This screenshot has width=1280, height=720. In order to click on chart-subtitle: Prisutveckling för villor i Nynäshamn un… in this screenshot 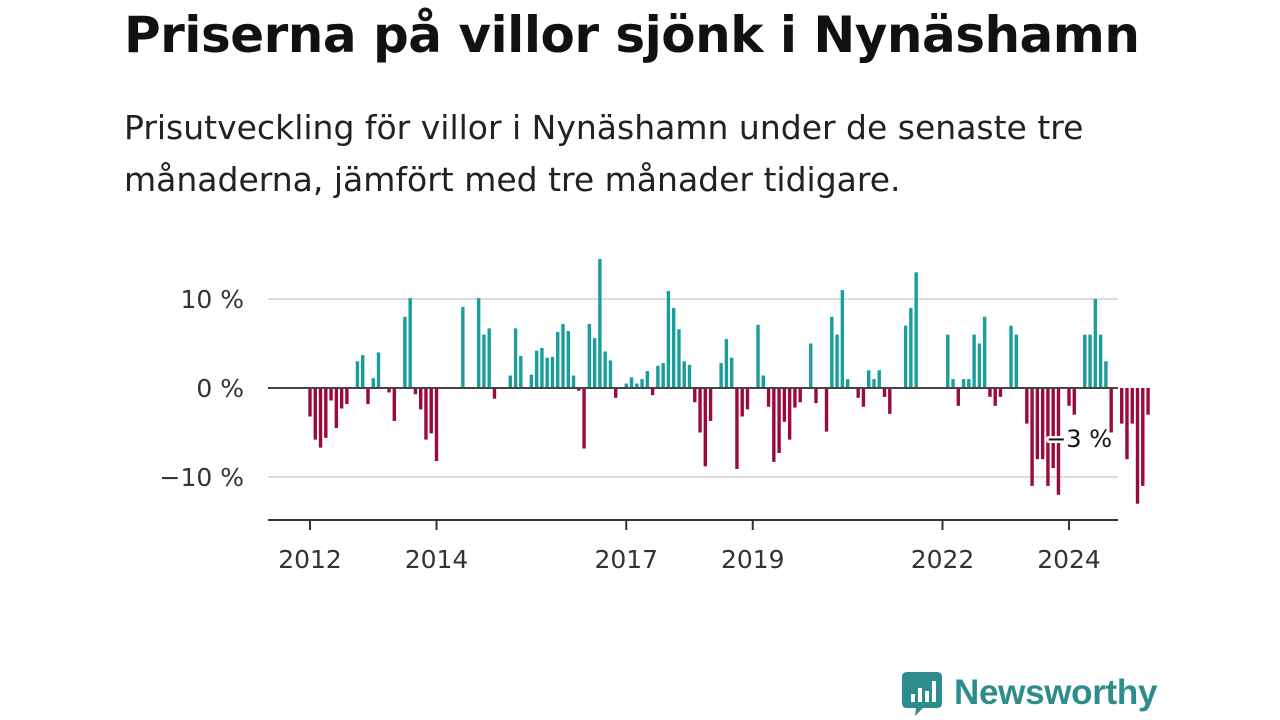, I will do `click(604, 153)`.